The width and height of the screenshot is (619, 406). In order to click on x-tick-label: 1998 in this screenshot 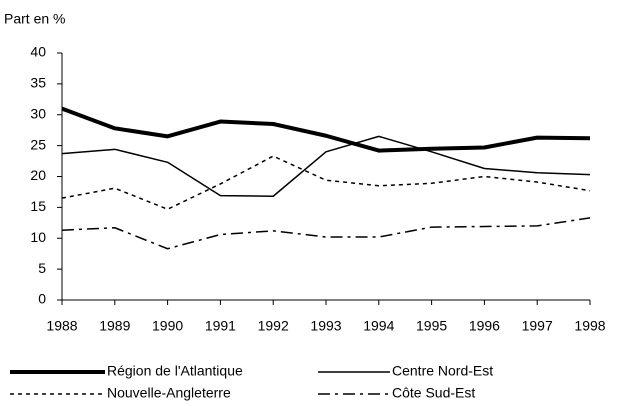, I will do `click(589, 326)`.